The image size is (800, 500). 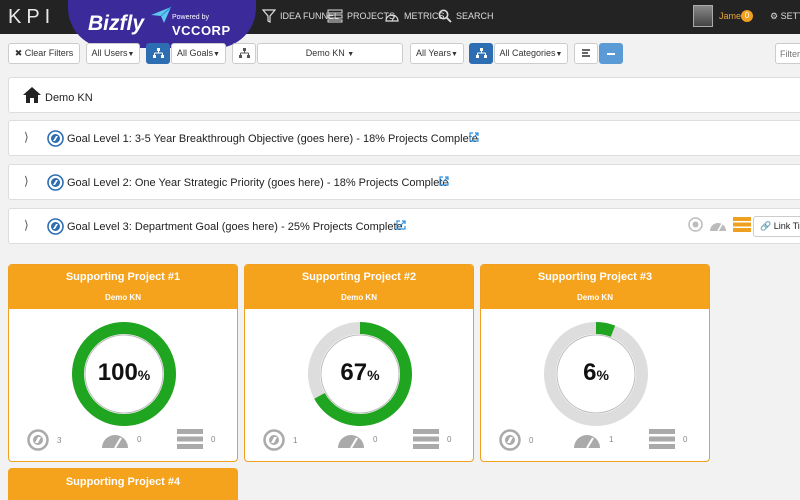 I want to click on category-hierarchy-button, so click(x=481, y=53).